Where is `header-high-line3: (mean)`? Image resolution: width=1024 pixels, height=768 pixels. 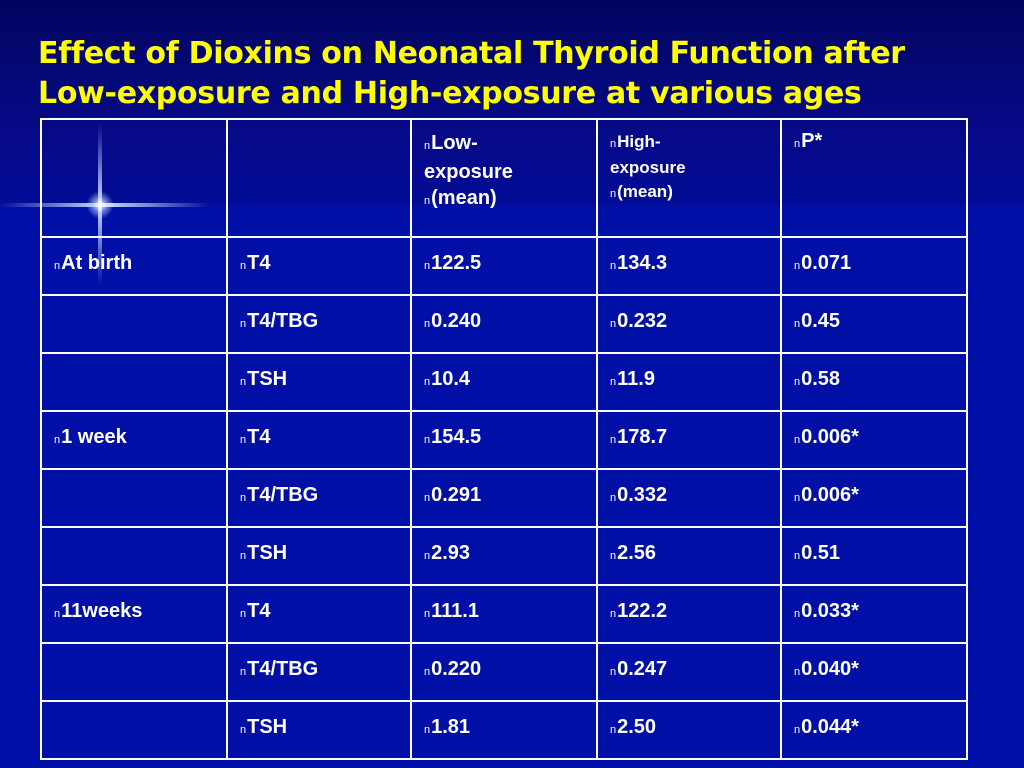 header-high-line3: (mean) is located at coordinates (645, 191).